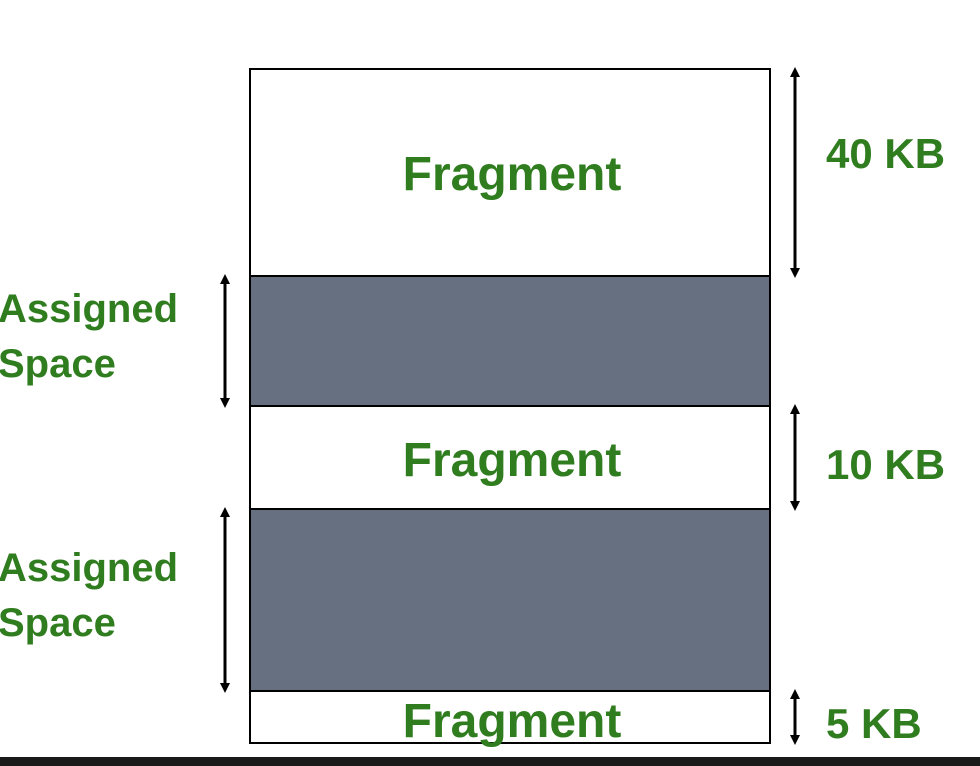 The width and height of the screenshot is (980, 766). I want to click on assigned-label-2-line-2: Space, so click(58, 623).